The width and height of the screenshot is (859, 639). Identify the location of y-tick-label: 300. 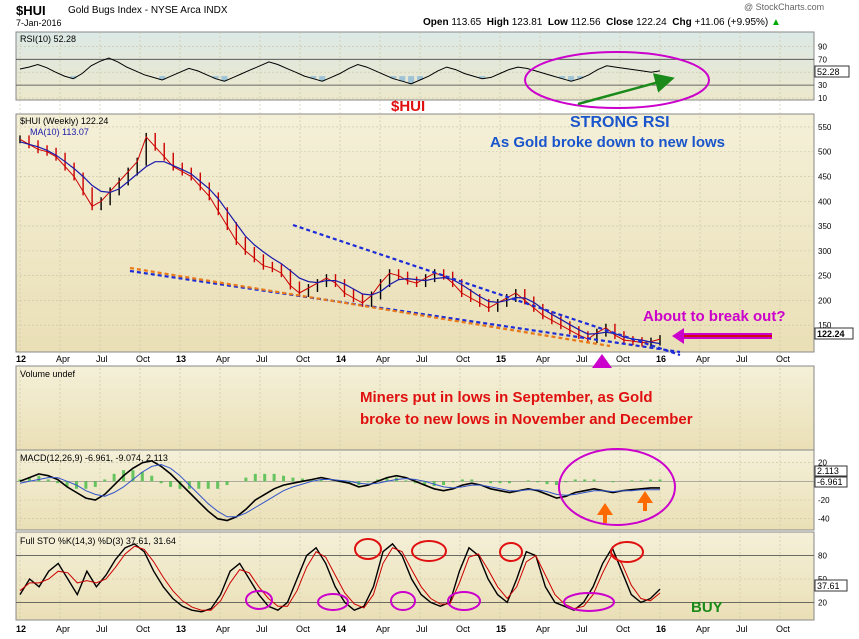
(825, 251).